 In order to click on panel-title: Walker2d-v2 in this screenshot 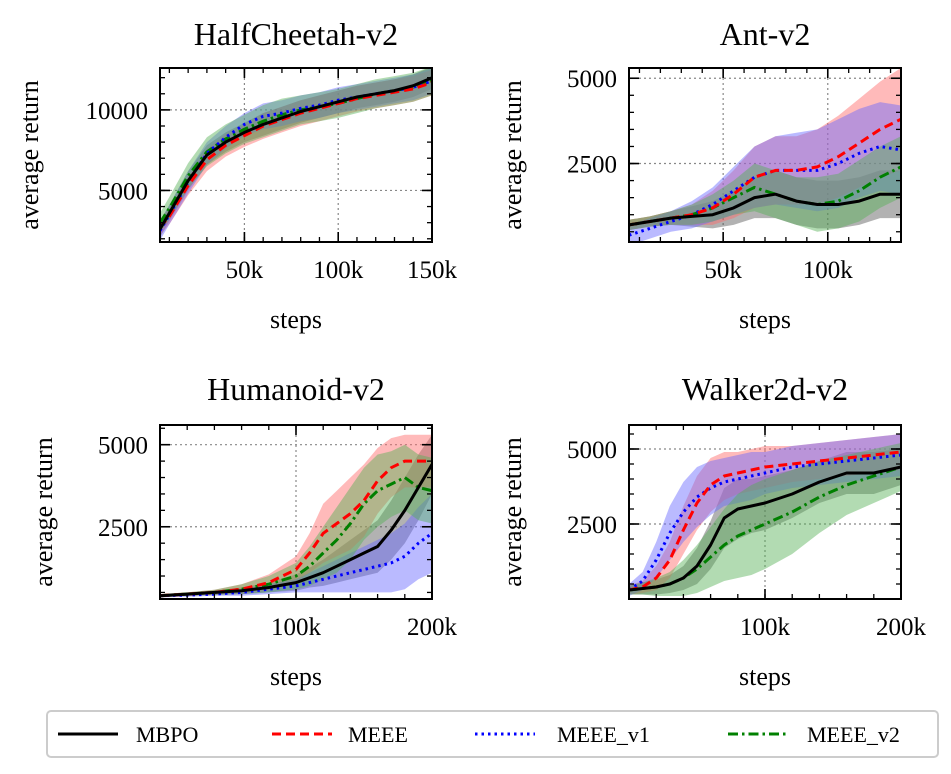, I will do `click(765, 389)`.